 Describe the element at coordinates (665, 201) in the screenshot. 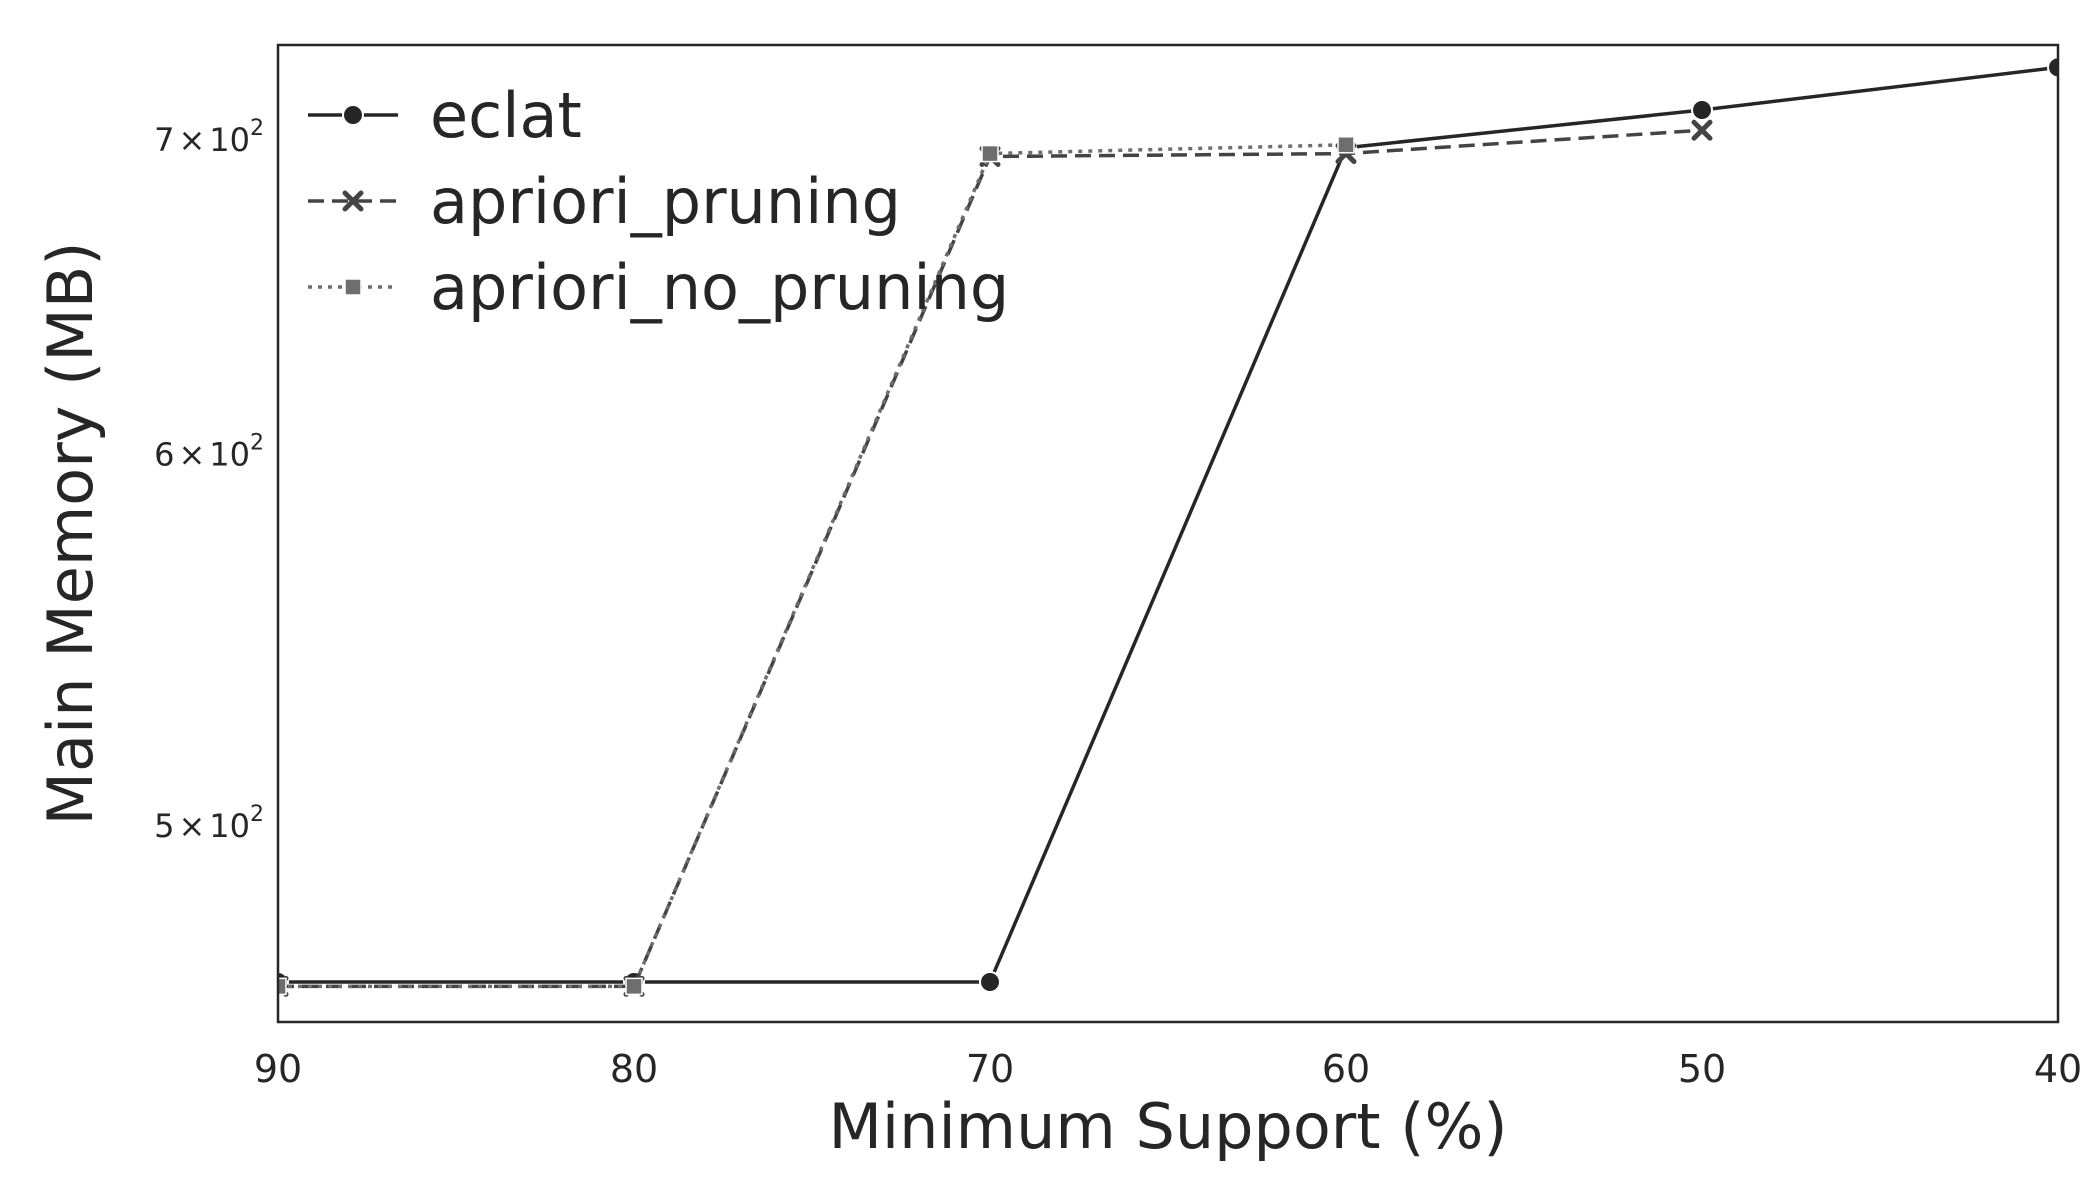

I see `legend-label: apriori_pruning` at that location.